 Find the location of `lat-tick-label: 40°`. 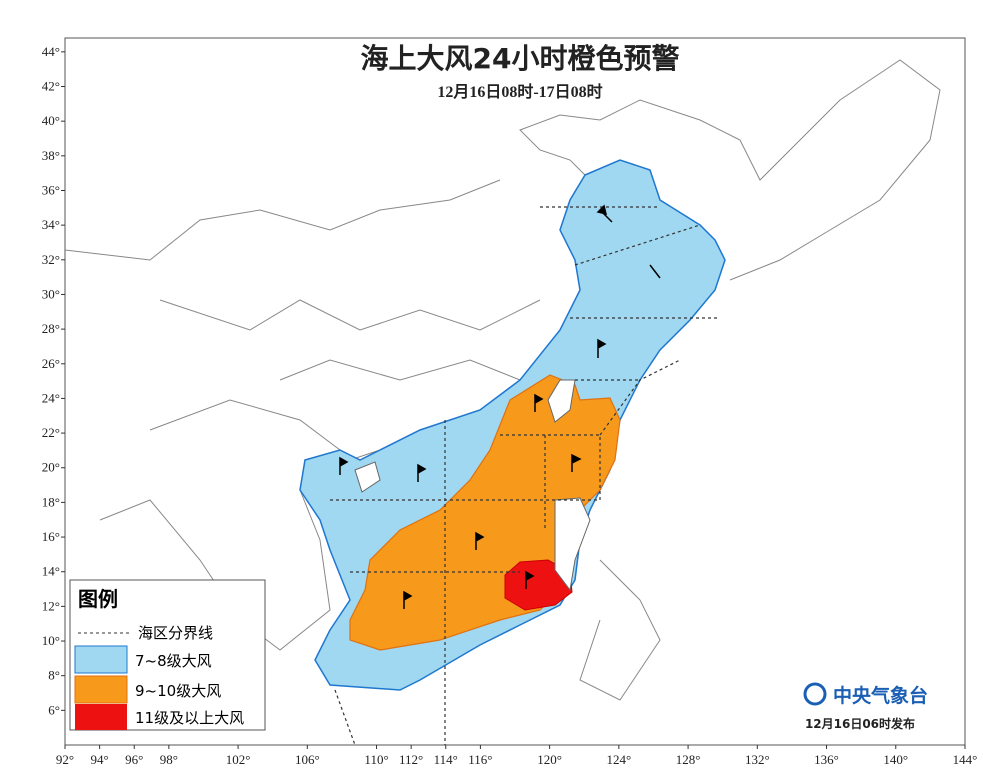

lat-tick-label: 40° is located at coordinates (51, 120).